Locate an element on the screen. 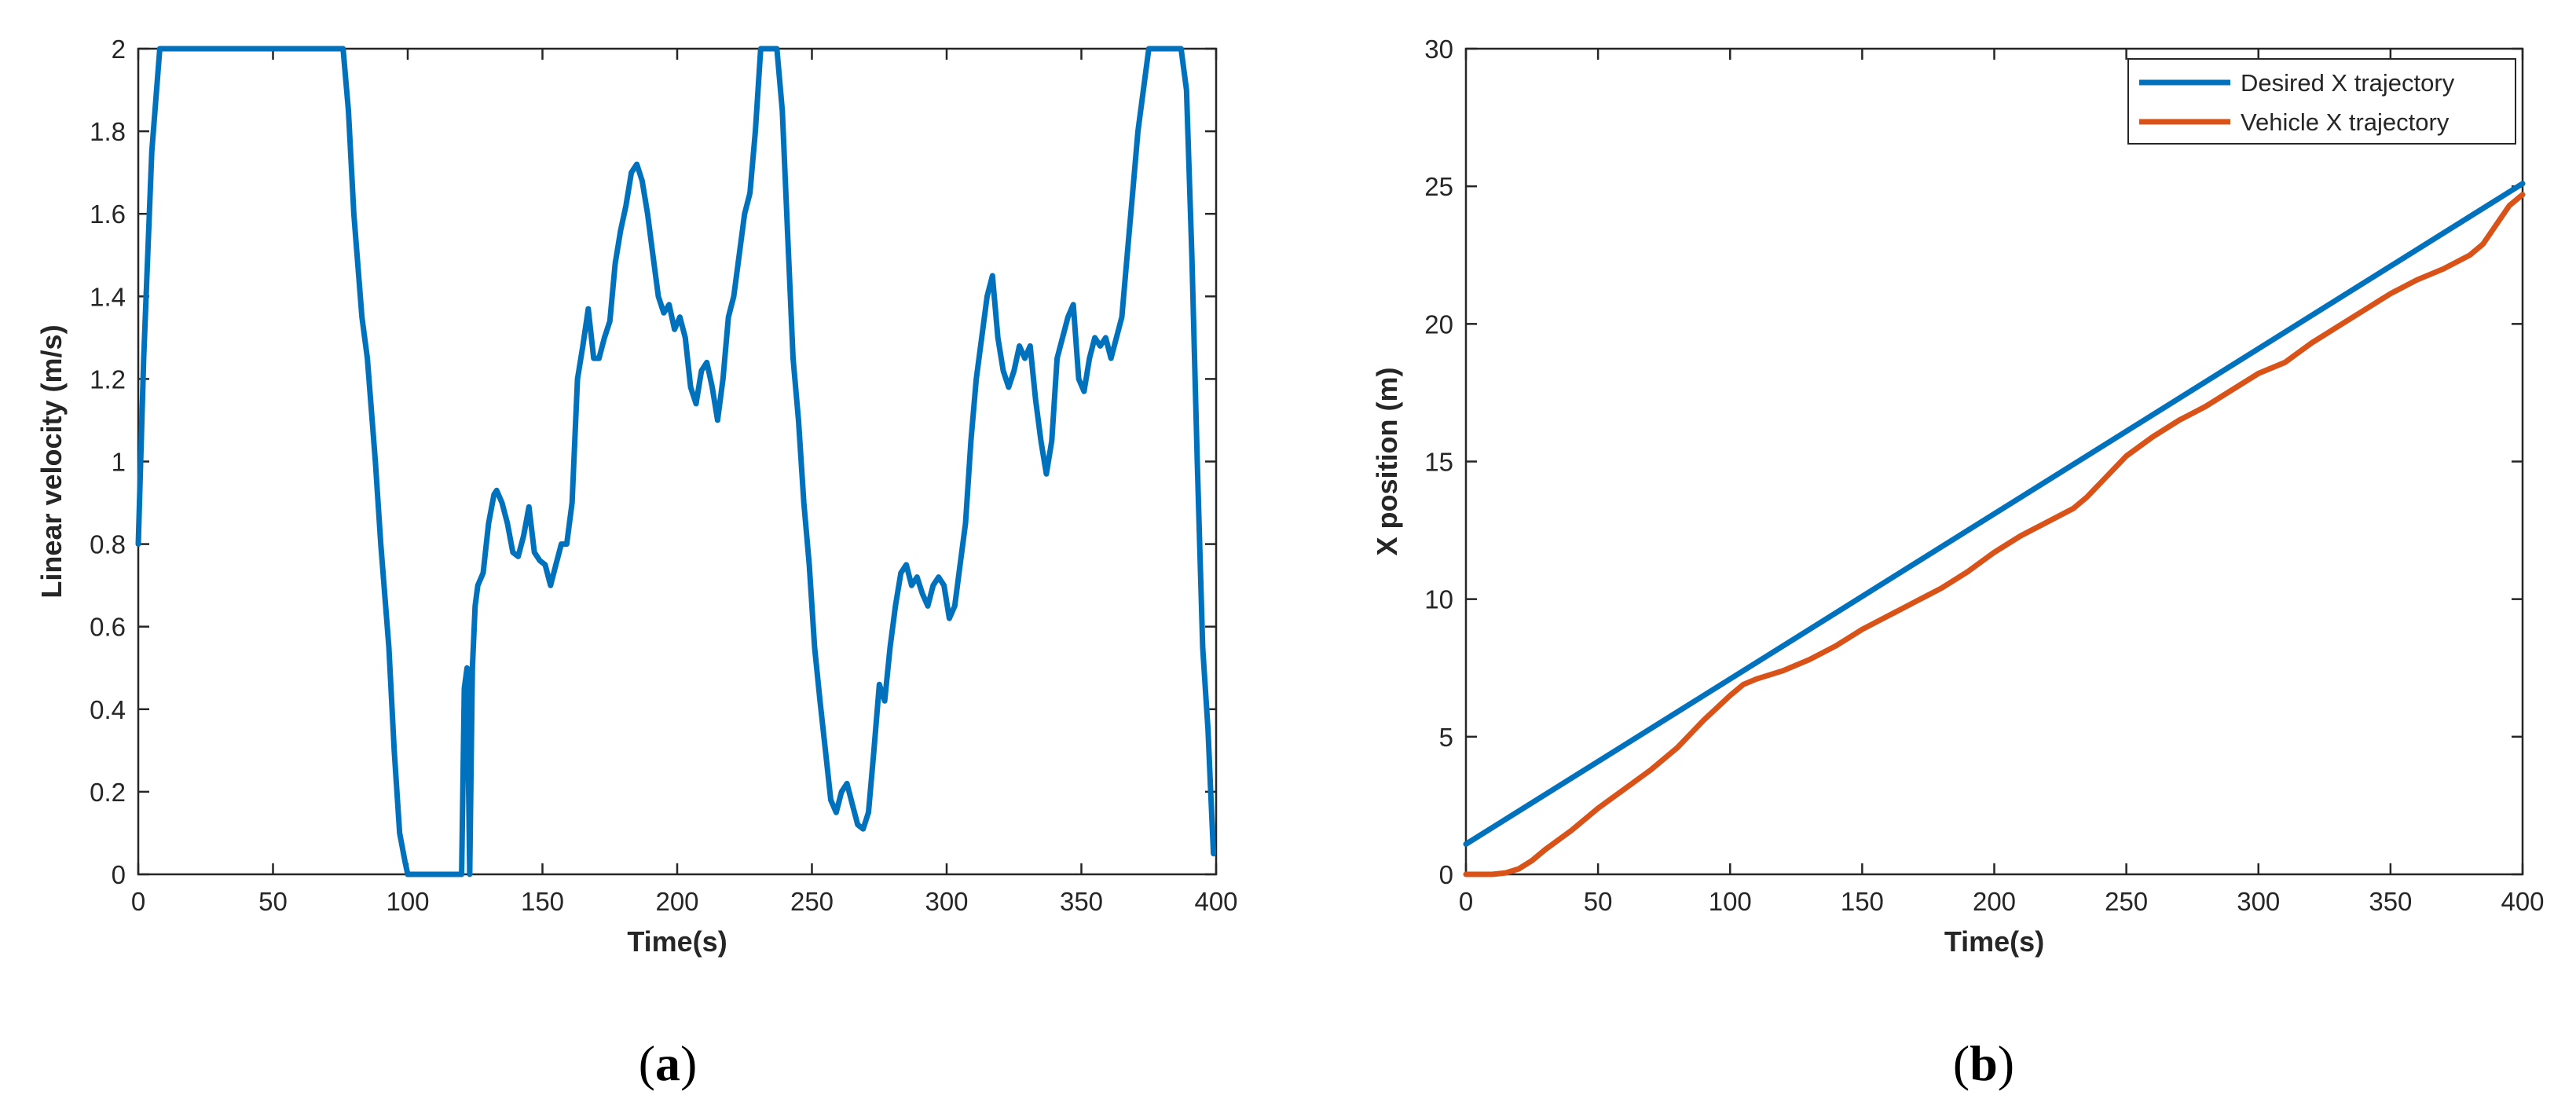 This screenshot has height=1110, width=2576. y-axis-label: Linear velocity (m/s) is located at coordinates (52, 461).